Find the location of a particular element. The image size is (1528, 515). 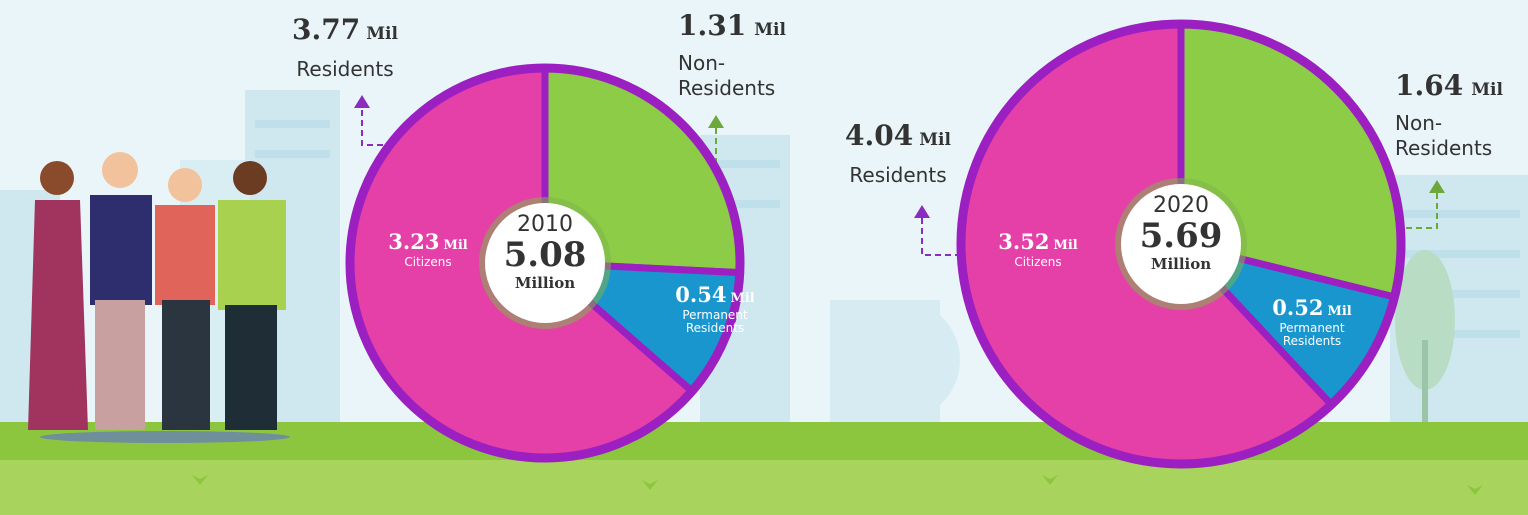

slice-label: 1.64 Mil Non-Residents is located at coordinates (1455, 114).